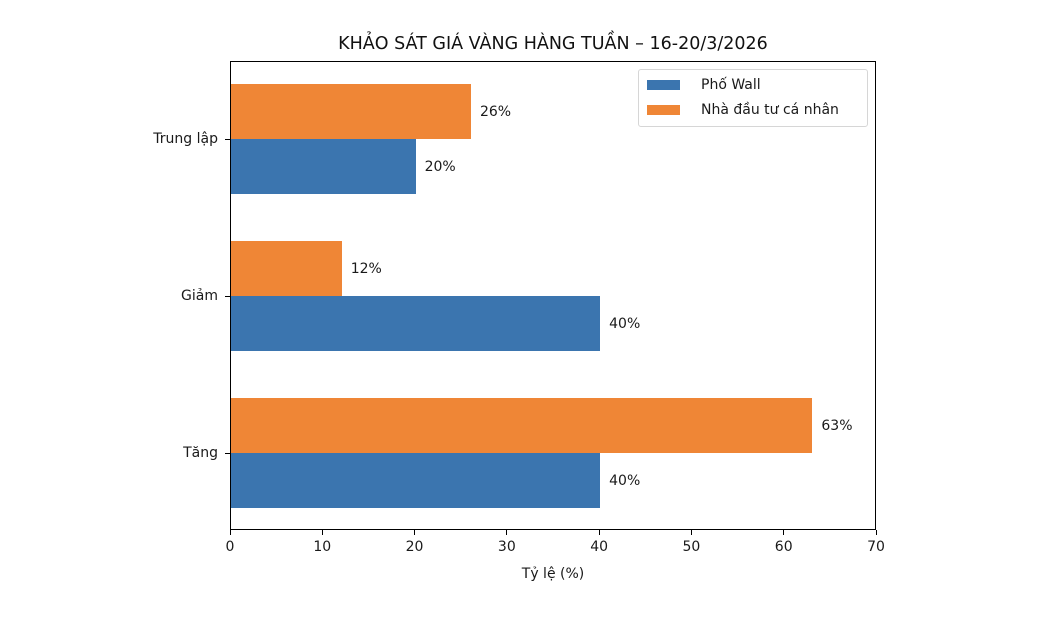  Describe the element at coordinates (495, 111) in the screenshot. I see `bar-value-label: 26%` at that location.